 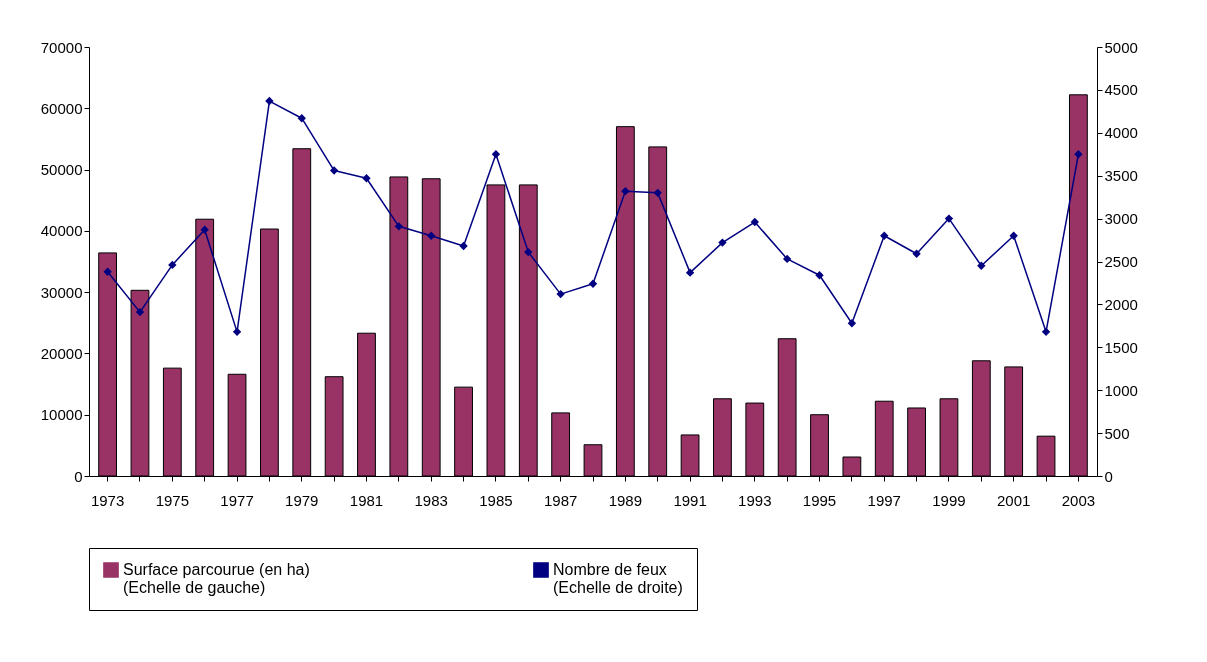 What do you see at coordinates (1121, 133) in the screenshot?
I see `y2-tick-label: 4000` at bounding box center [1121, 133].